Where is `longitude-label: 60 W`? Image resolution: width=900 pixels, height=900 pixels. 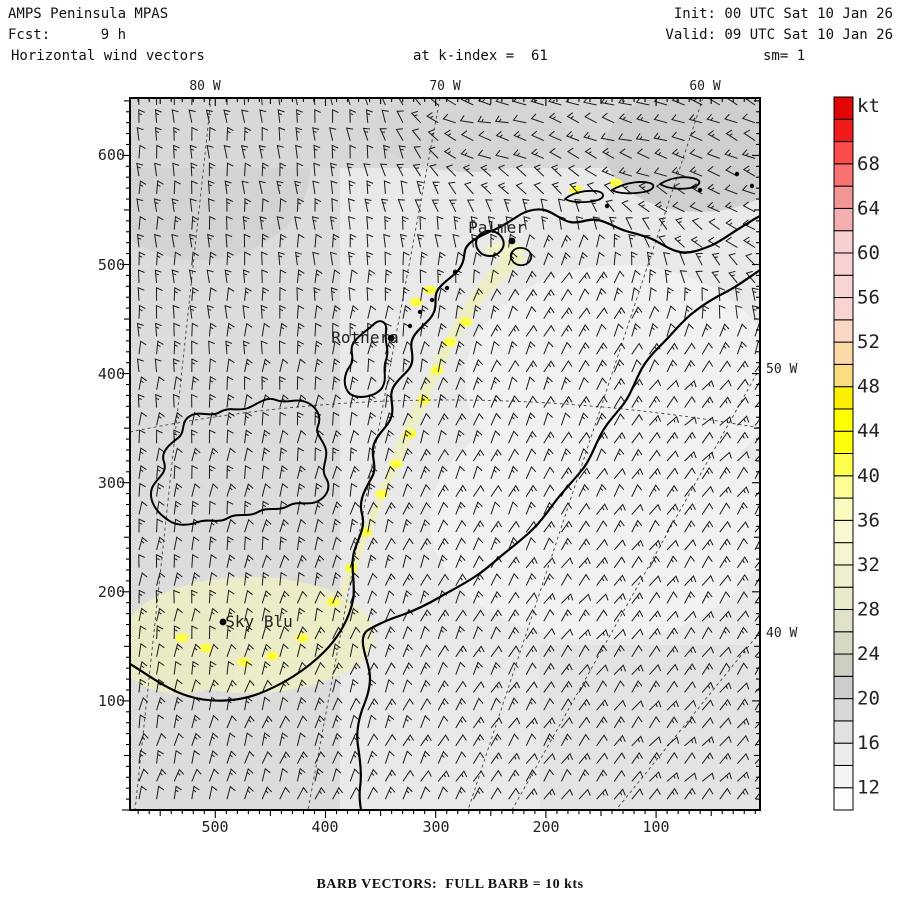 longitude-label: 60 W is located at coordinates (704, 86).